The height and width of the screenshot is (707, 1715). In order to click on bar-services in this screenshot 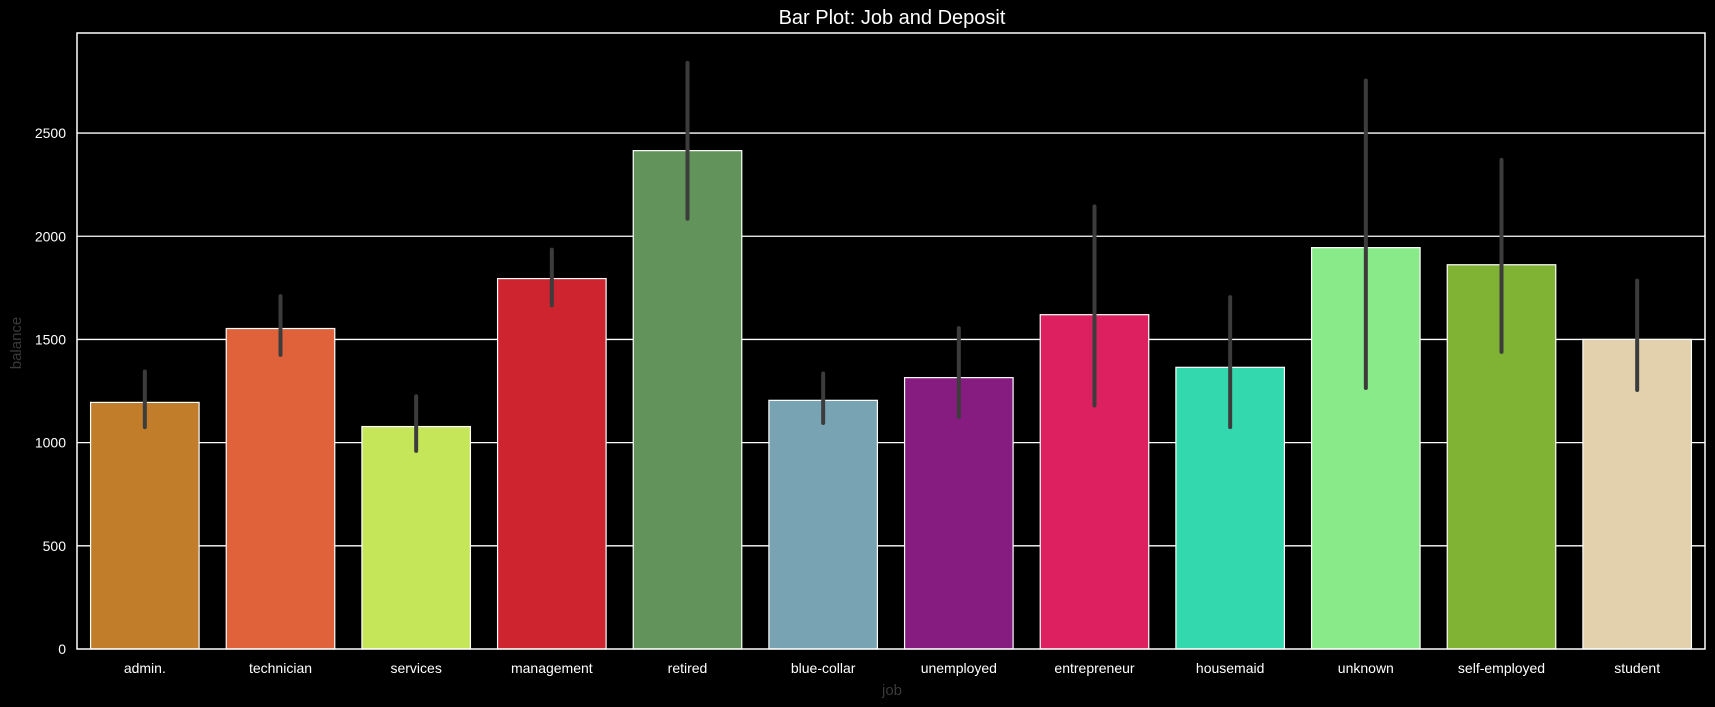, I will do `click(416, 537)`.